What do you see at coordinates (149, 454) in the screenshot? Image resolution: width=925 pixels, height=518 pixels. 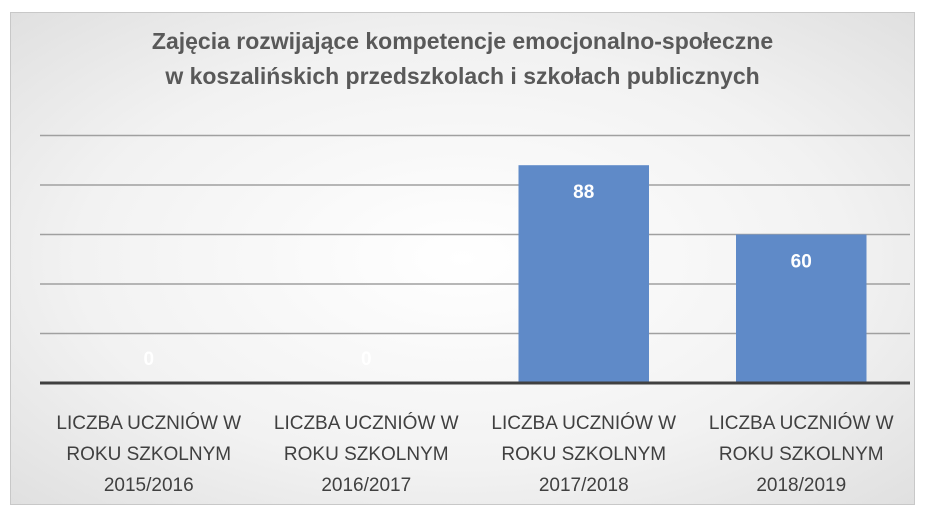 I see `x-tick-label: LICZBA UCZNIÓW W ROKU SZKOLNYM 2015/2016` at bounding box center [149, 454].